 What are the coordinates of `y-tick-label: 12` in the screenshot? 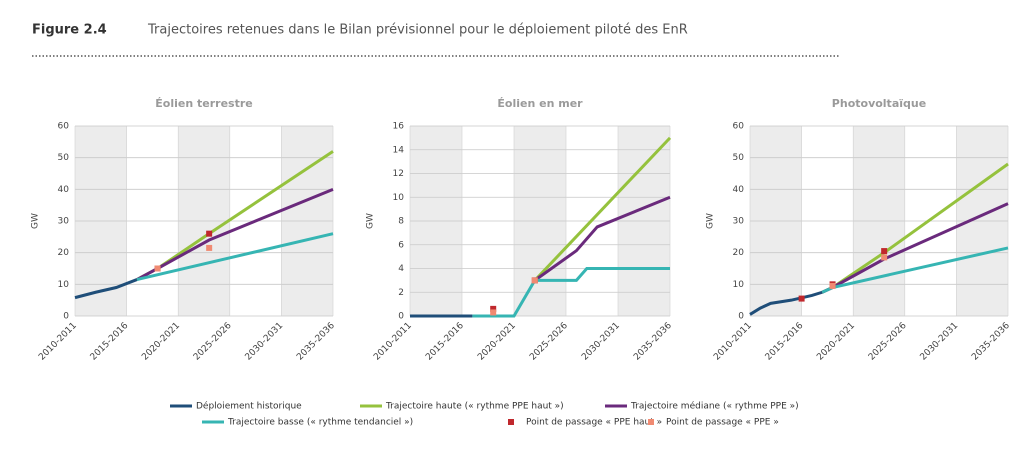 It's located at (398, 174).